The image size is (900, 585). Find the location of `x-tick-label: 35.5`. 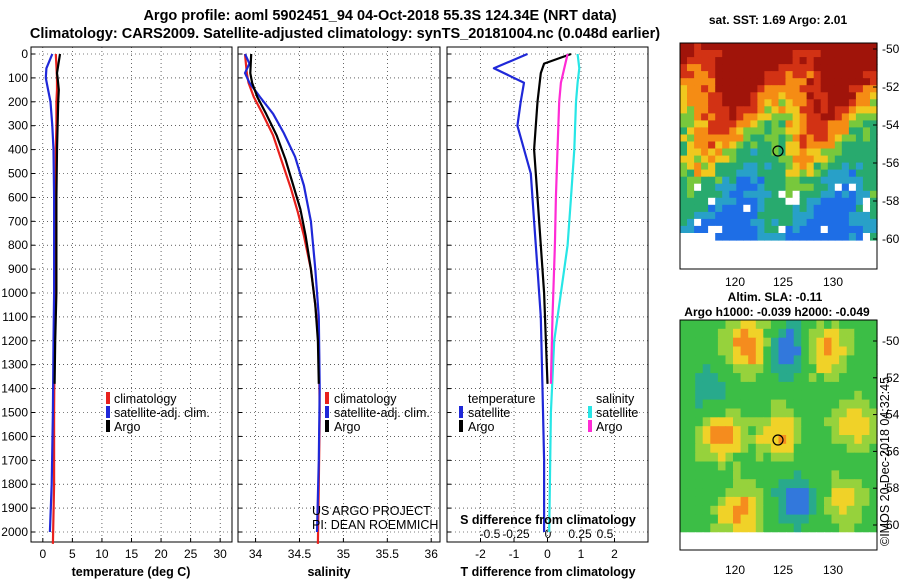

x-tick-label: 35.5 is located at coordinates (388, 554).